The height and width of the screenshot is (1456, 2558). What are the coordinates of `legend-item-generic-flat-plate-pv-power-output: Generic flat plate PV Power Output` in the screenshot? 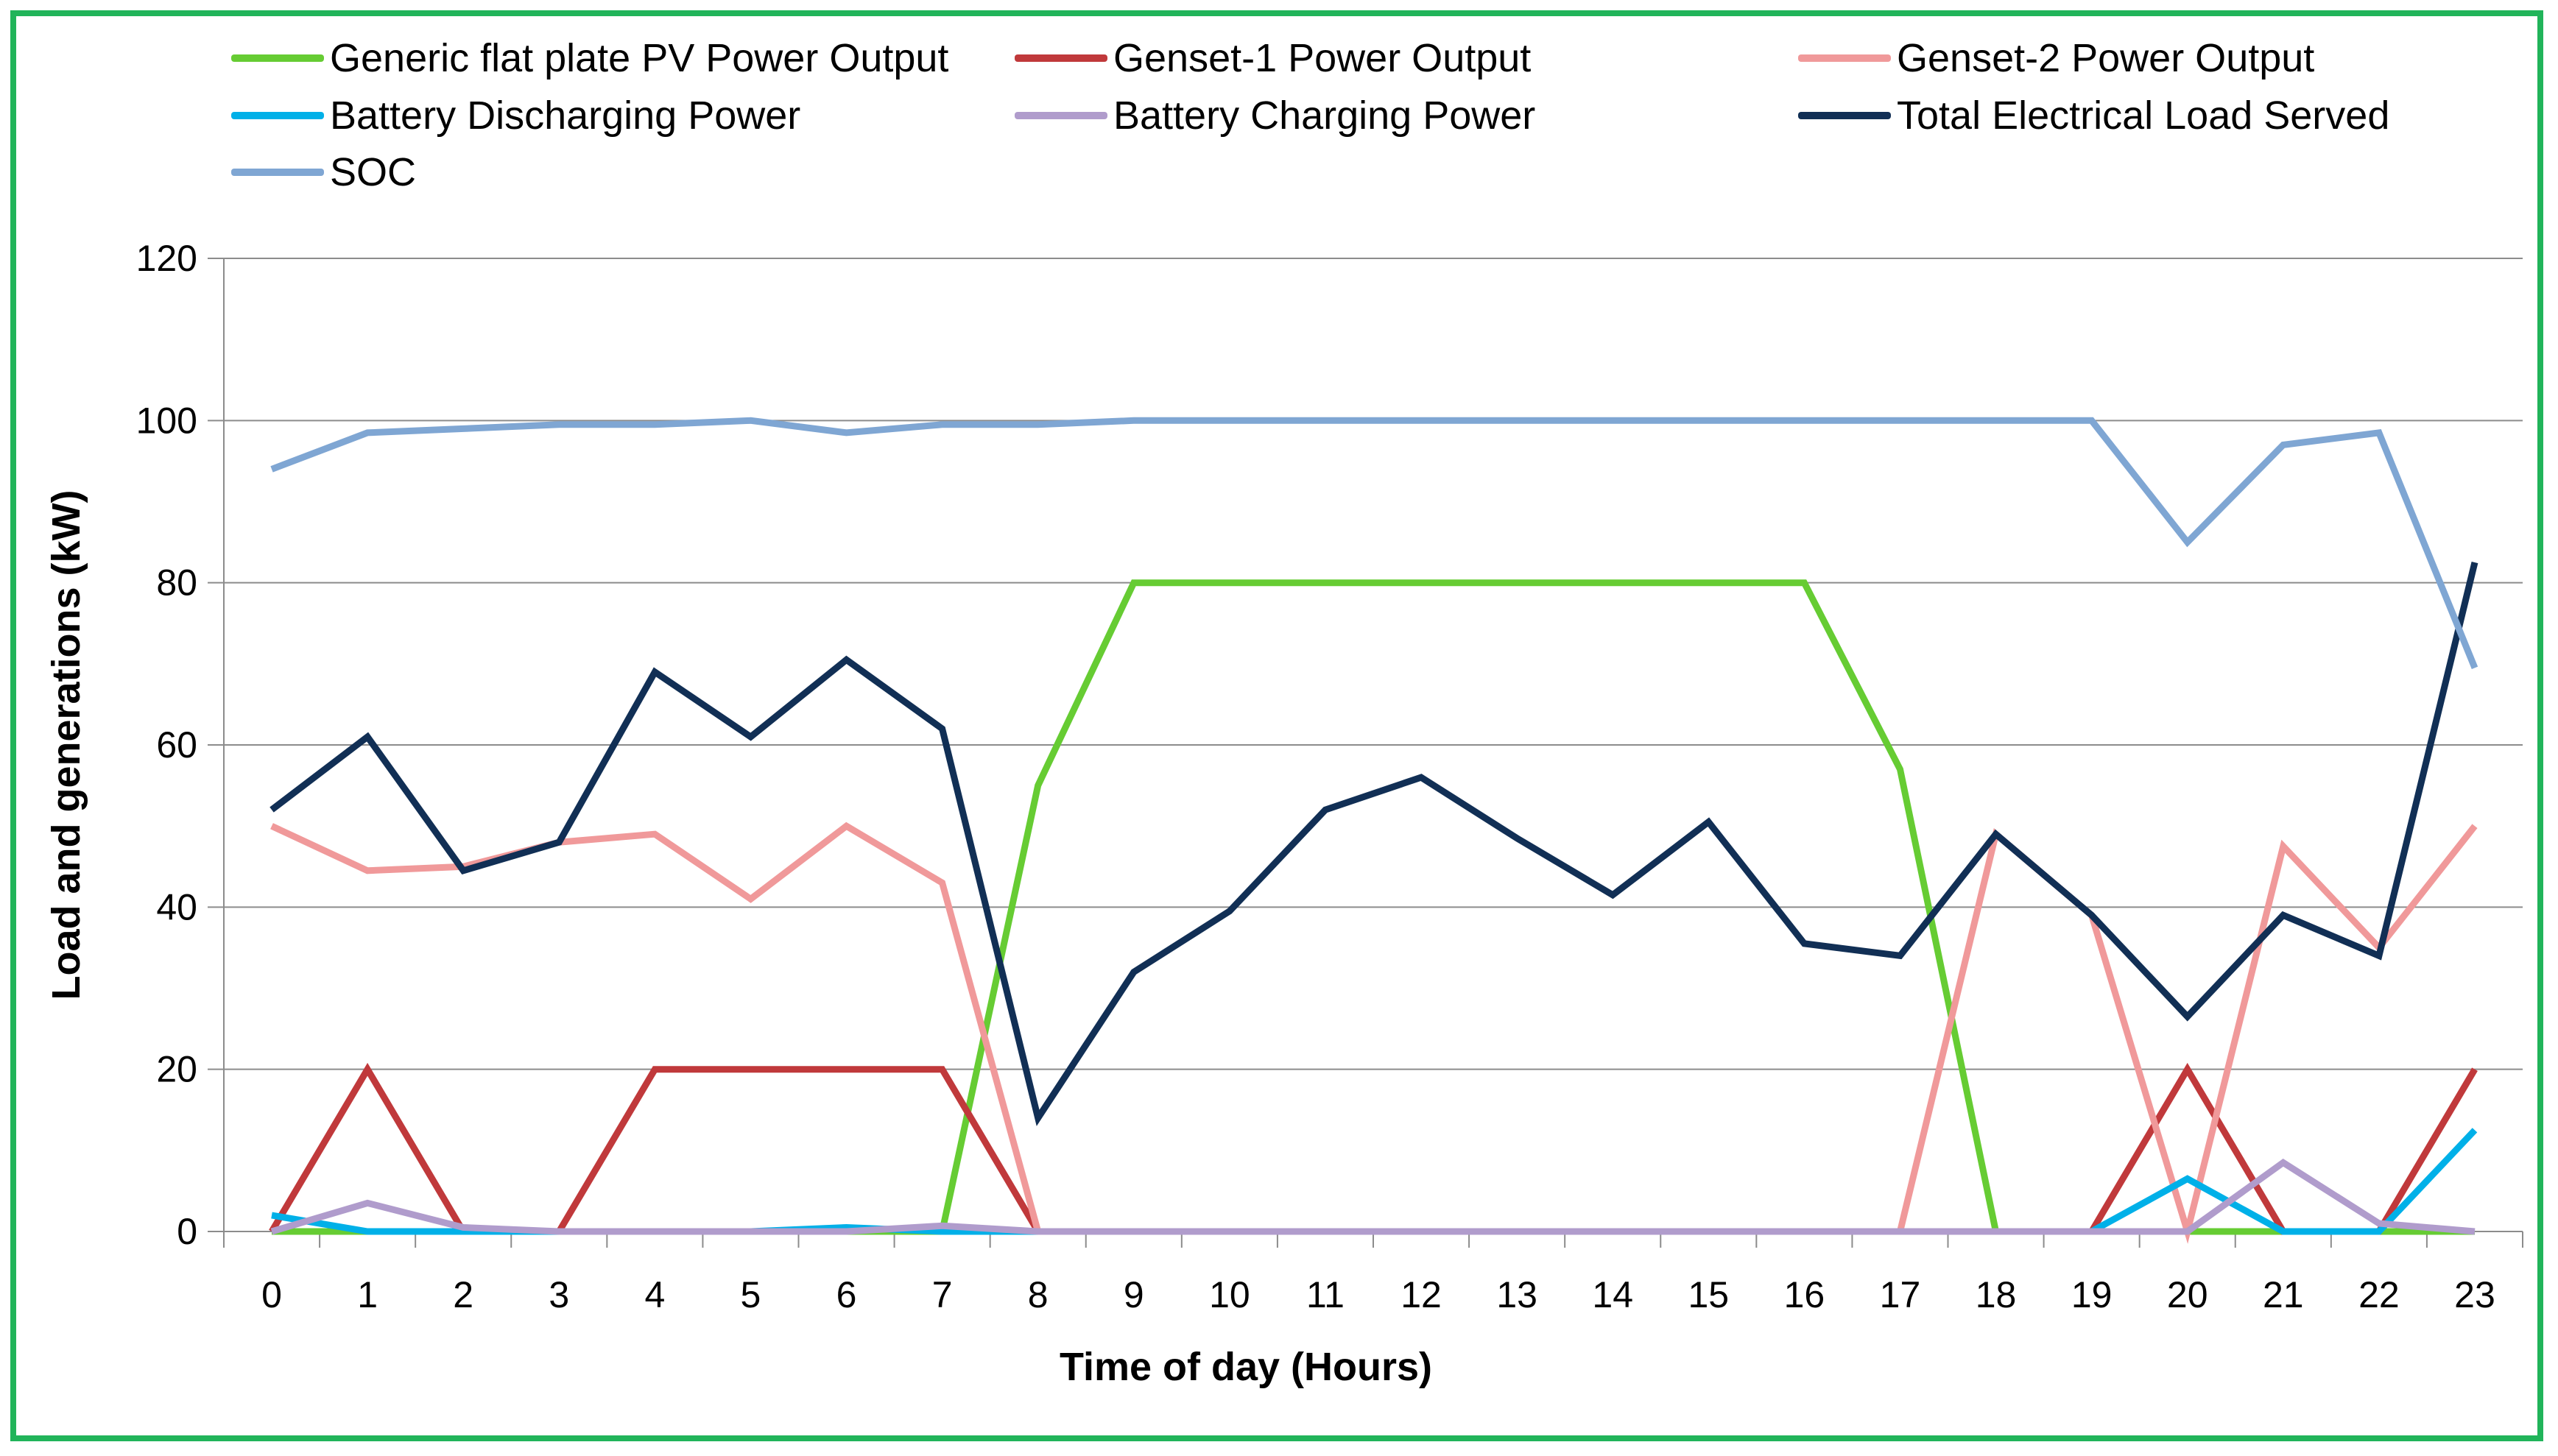 It's located at (589, 58).